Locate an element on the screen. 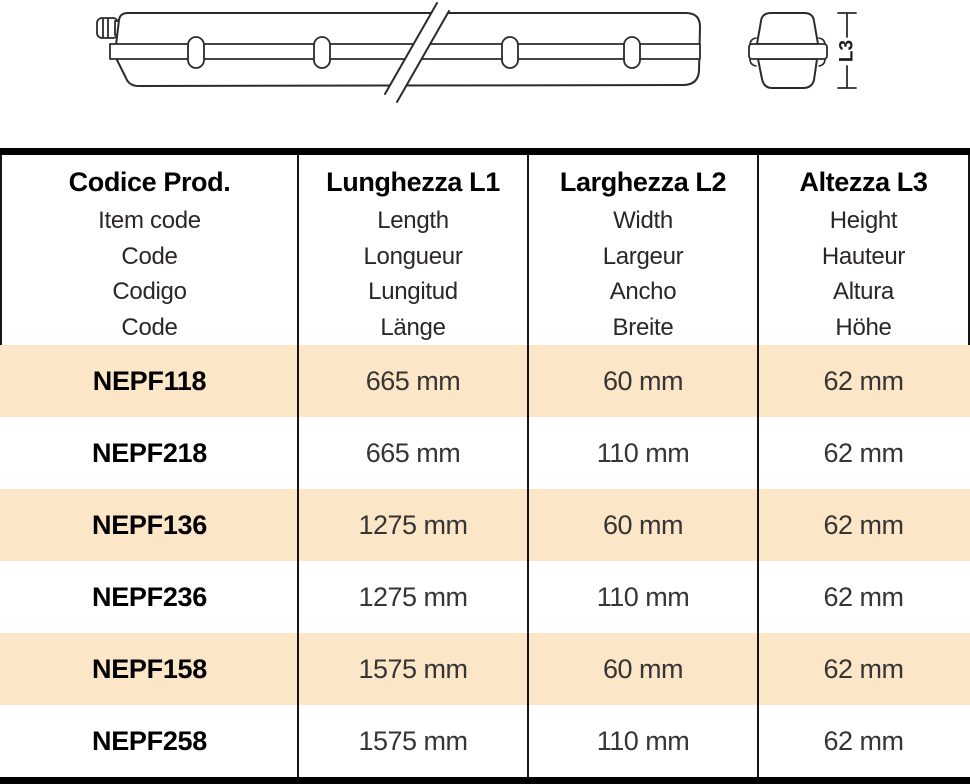  table-row: NEPF136 1275 mm 60 mm 62 mm is located at coordinates (485, 525).